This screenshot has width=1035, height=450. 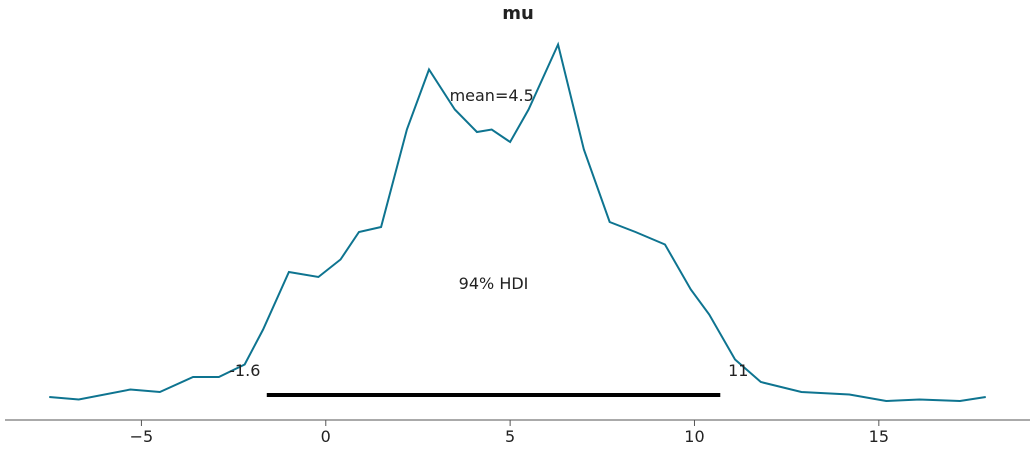 I want to click on chart-title: mu, so click(x=518, y=13).